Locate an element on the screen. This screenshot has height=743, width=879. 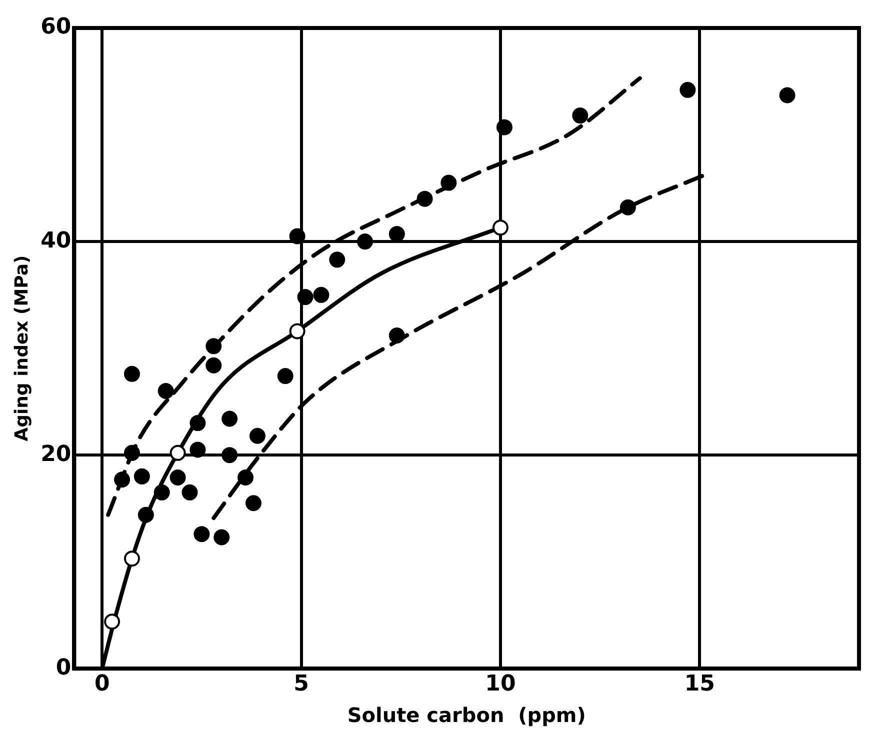
x-tick-label: 10 is located at coordinates (500, 684).